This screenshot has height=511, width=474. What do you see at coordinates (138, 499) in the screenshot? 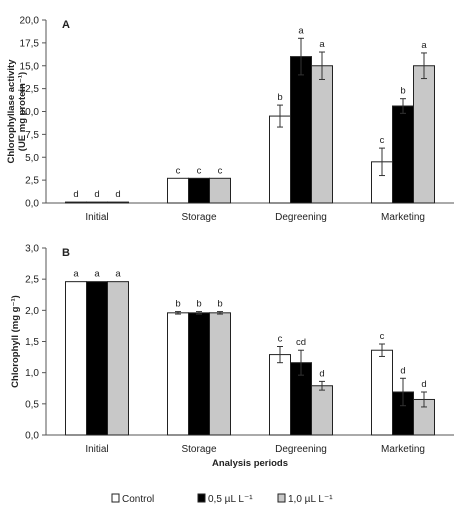
I see `legend-label: Control` at bounding box center [138, 499].